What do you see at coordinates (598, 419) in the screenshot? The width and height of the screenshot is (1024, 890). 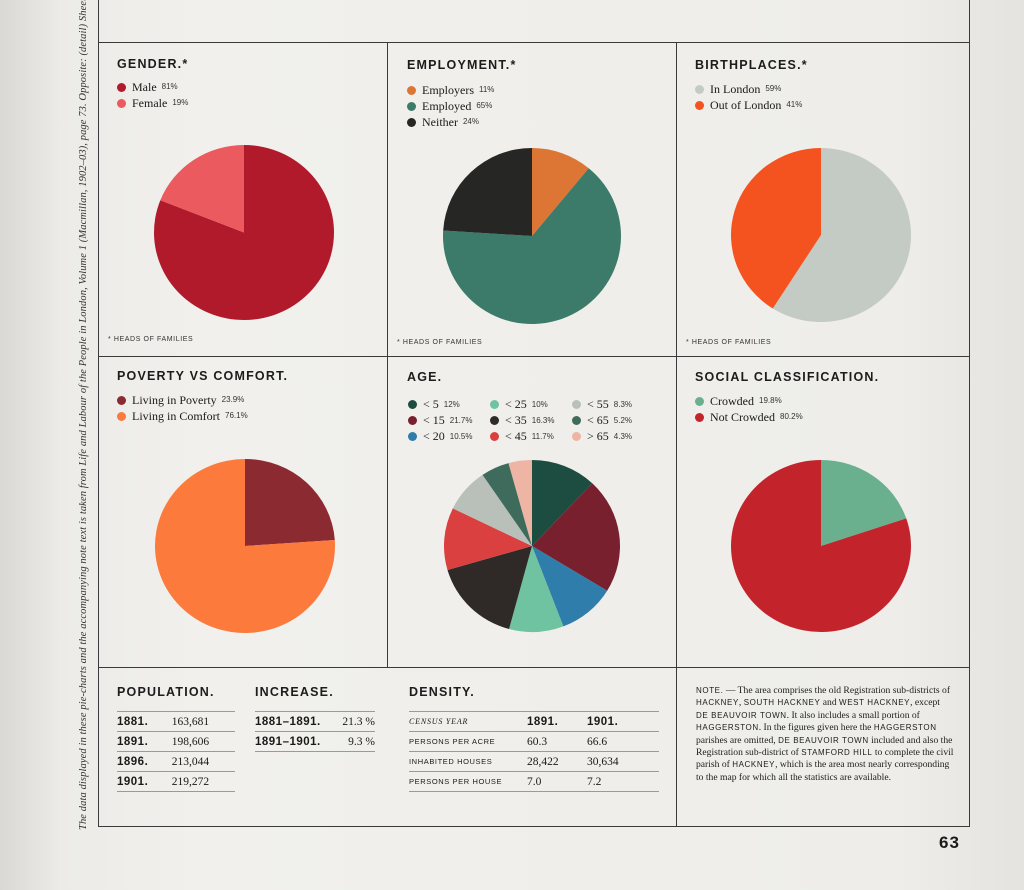 I see `legend-label: < 65` at bounding box center [598, 419].